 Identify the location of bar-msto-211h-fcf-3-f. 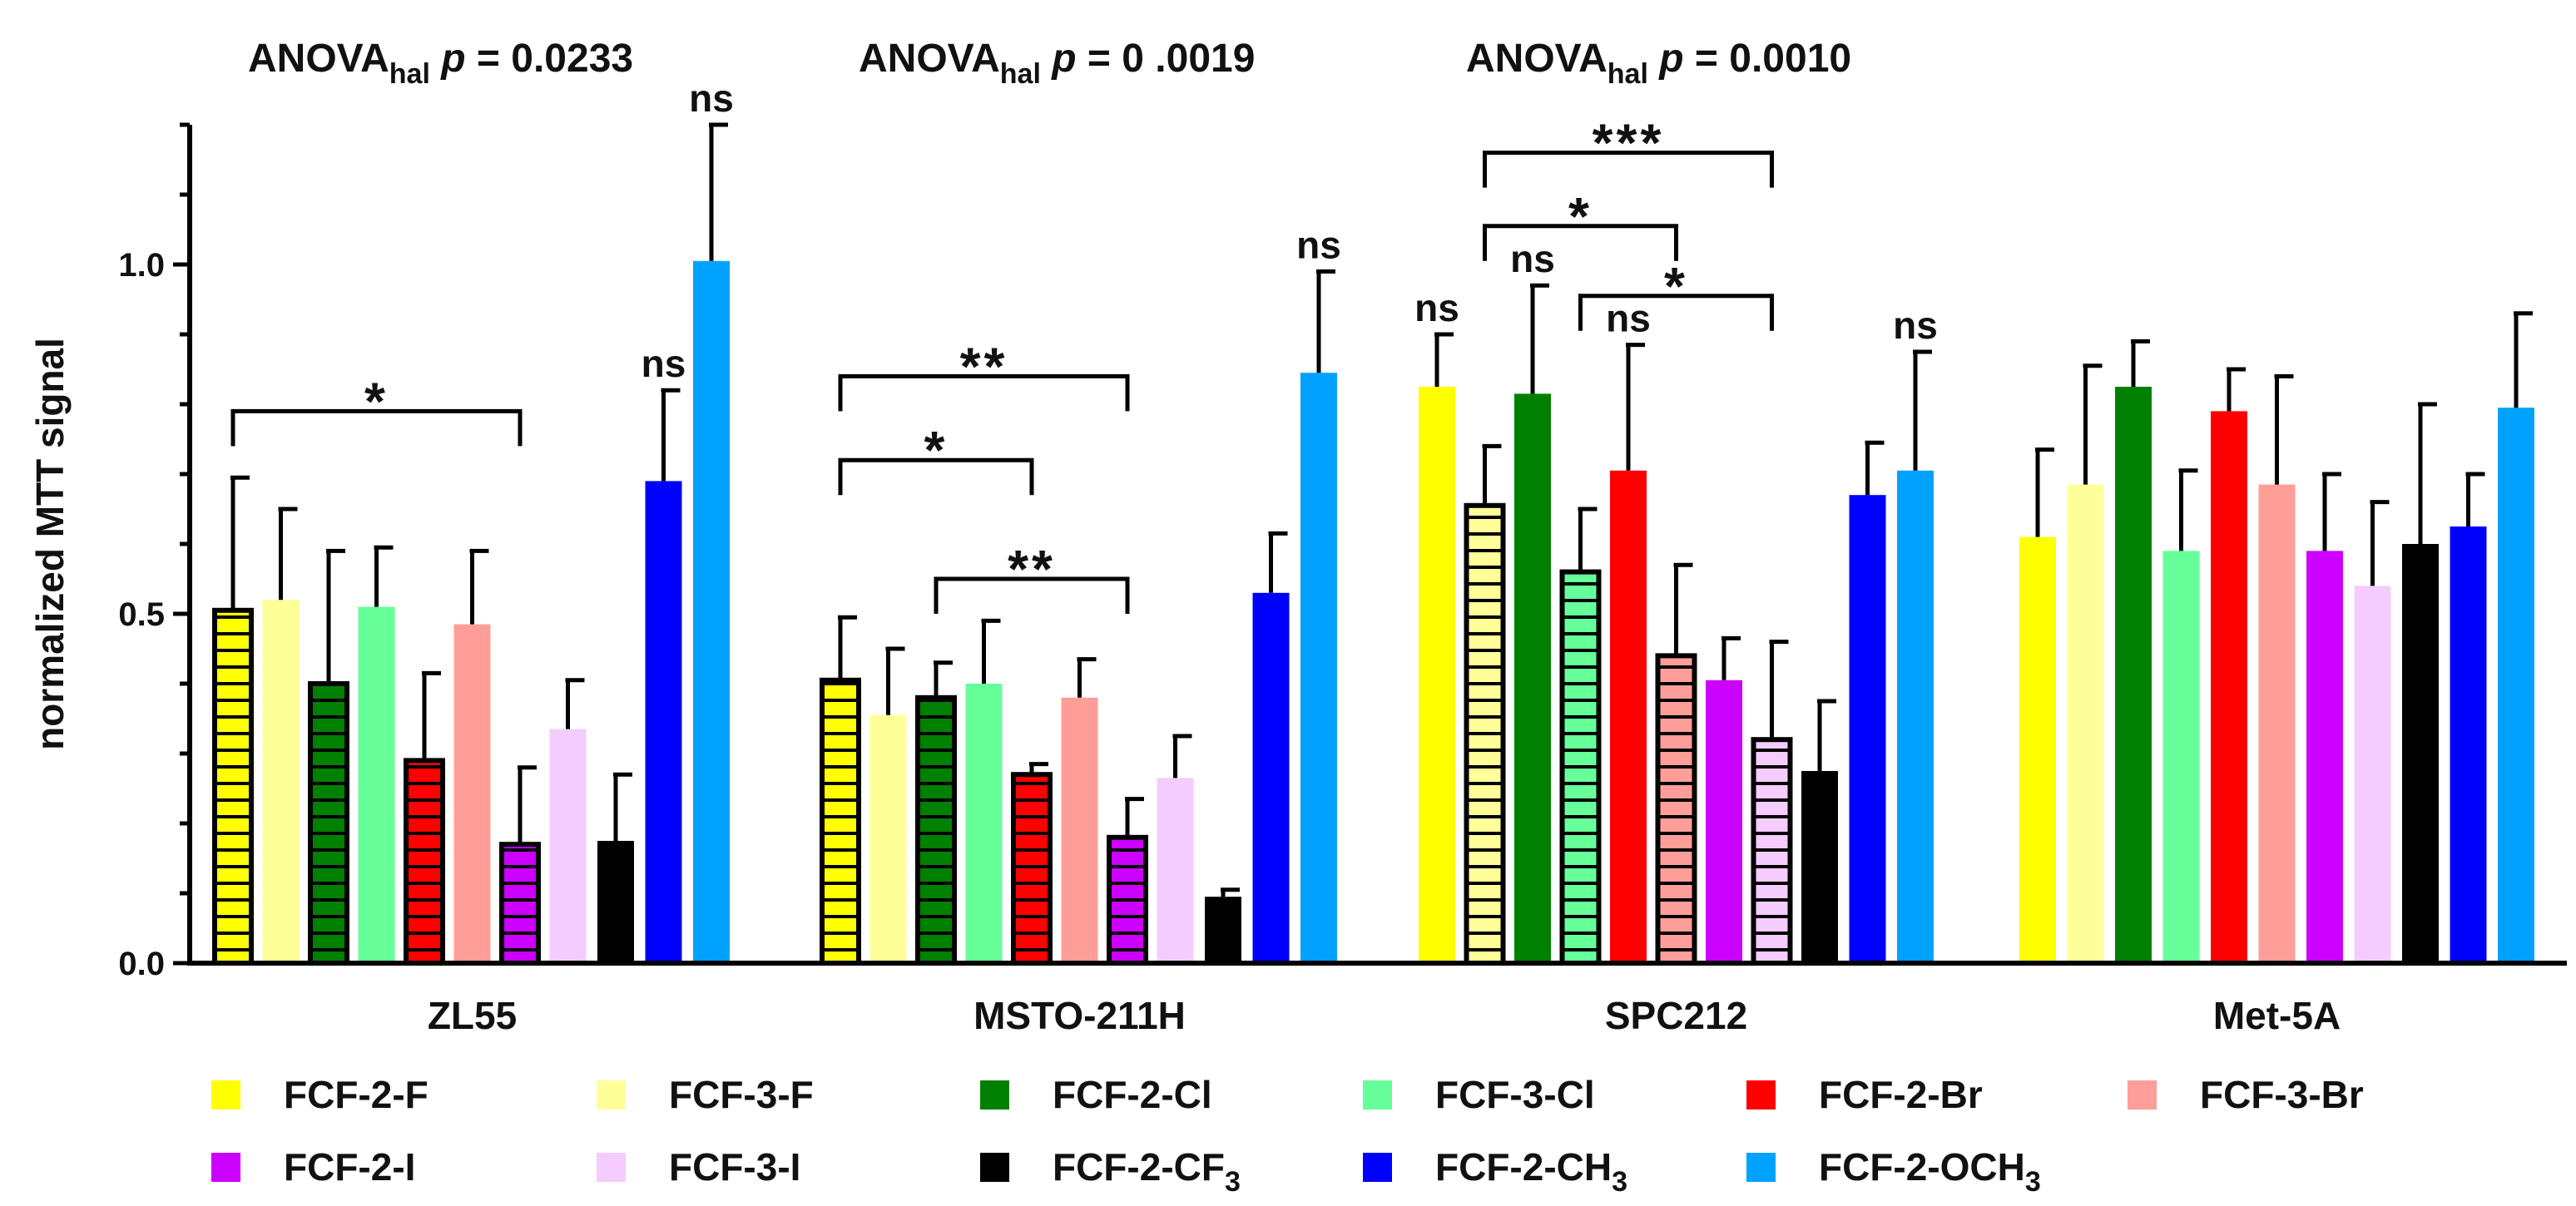
(888, 838).